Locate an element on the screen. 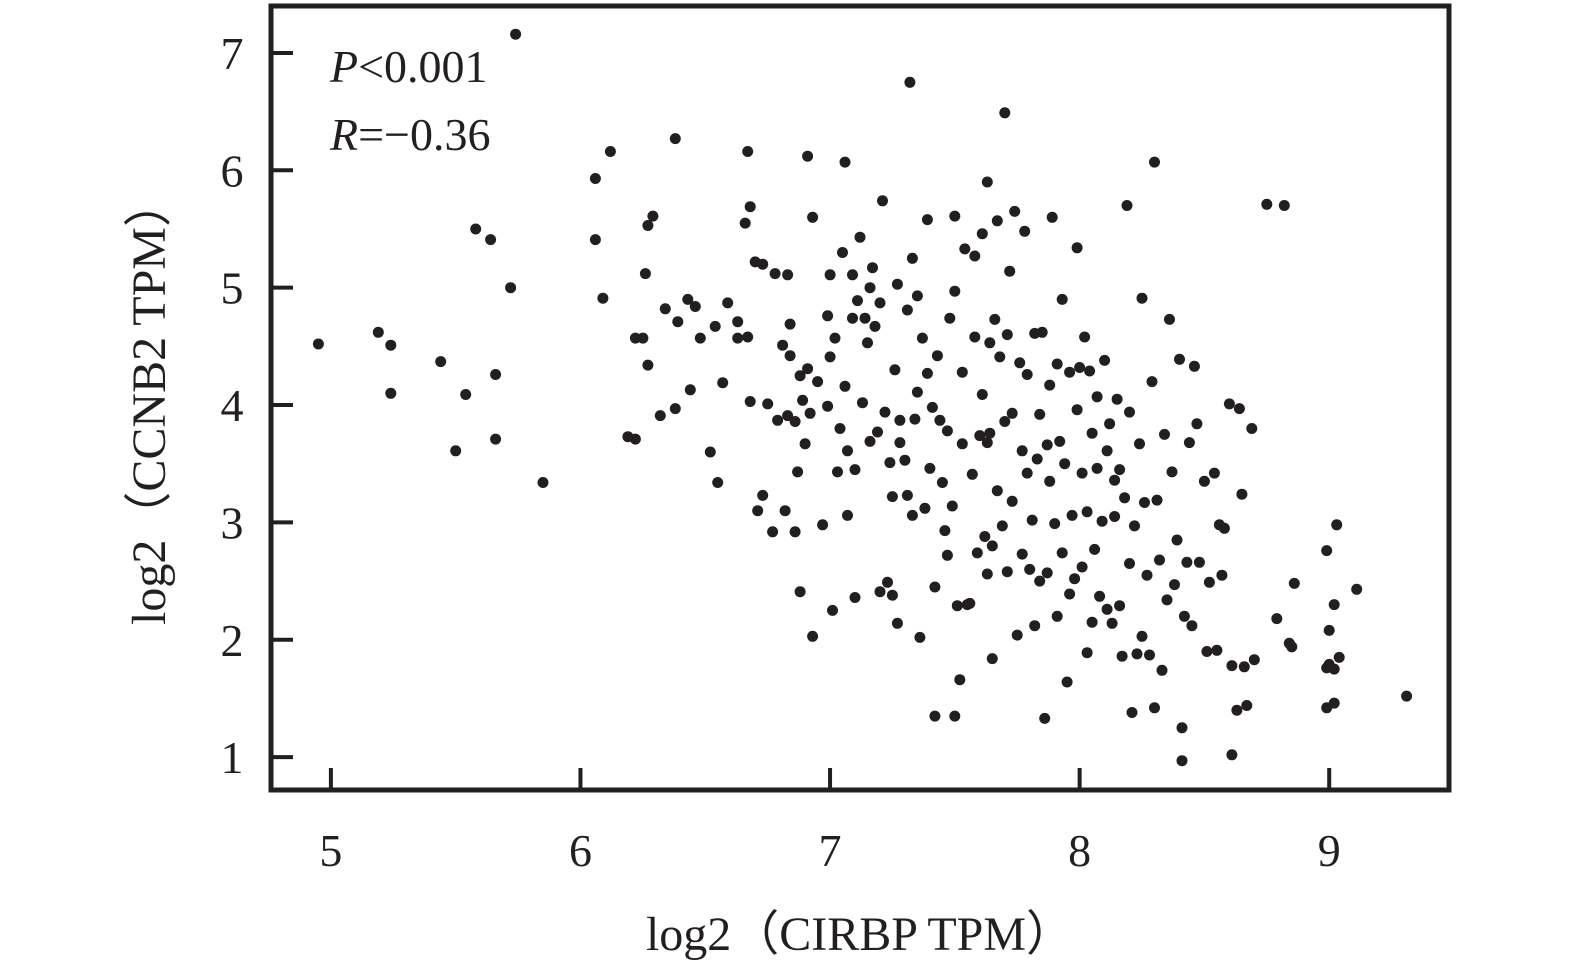 The width and height of the screenshot is (1575, 974). x-tick-label: 6 is located at coordinates (580, 850).